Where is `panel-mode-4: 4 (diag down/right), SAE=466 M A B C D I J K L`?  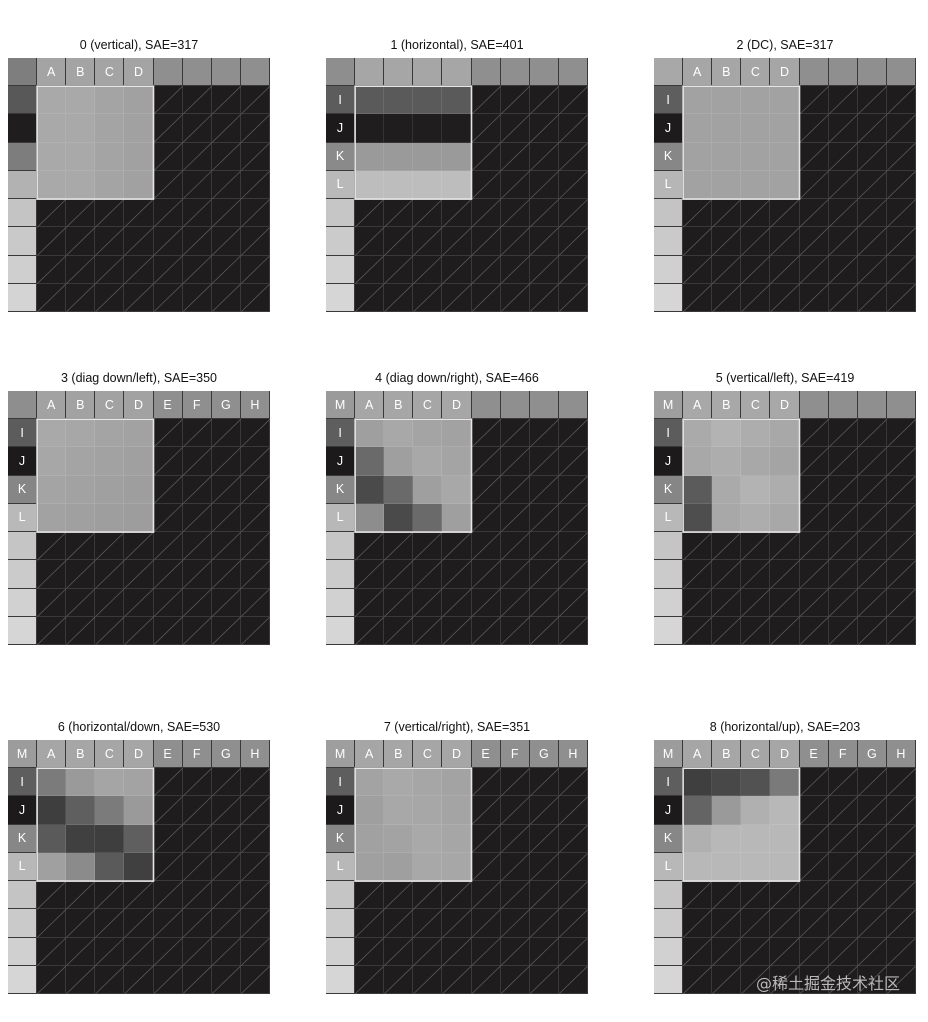 panel-mode-4: 4 (diag down/right), SAE=466 M A B C D I J K L is located at coordinates (457, 511).